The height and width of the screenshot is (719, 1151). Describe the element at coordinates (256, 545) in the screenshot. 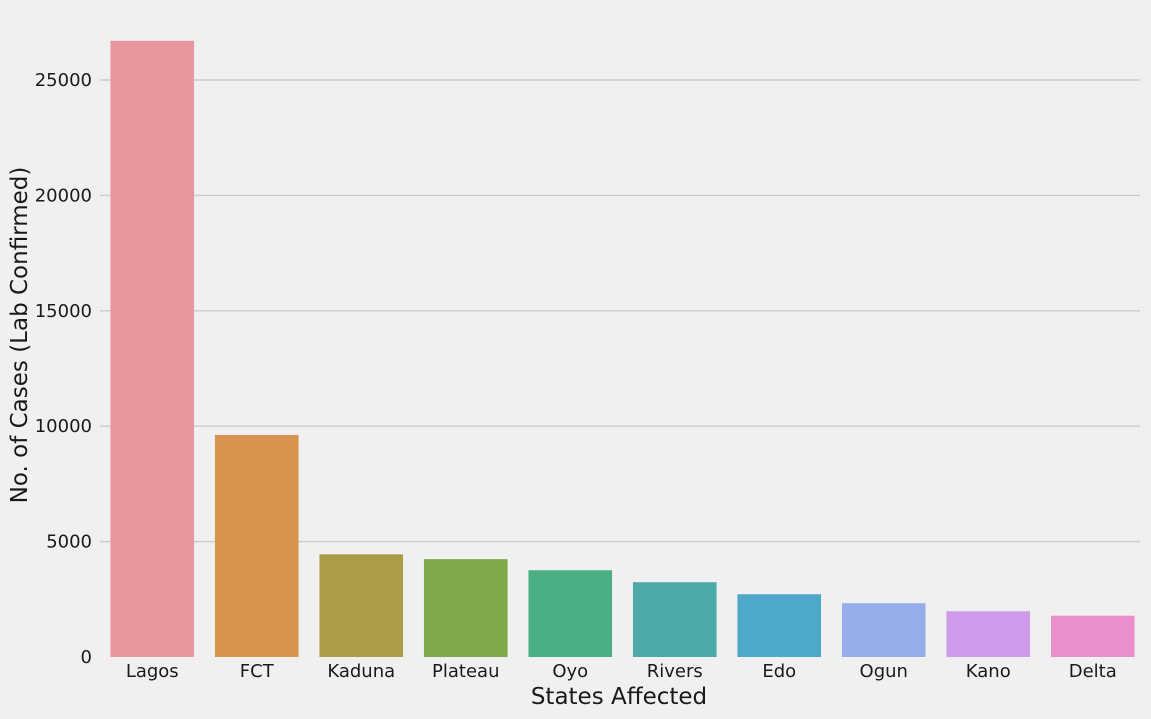

I see `bar-fct` at that location.